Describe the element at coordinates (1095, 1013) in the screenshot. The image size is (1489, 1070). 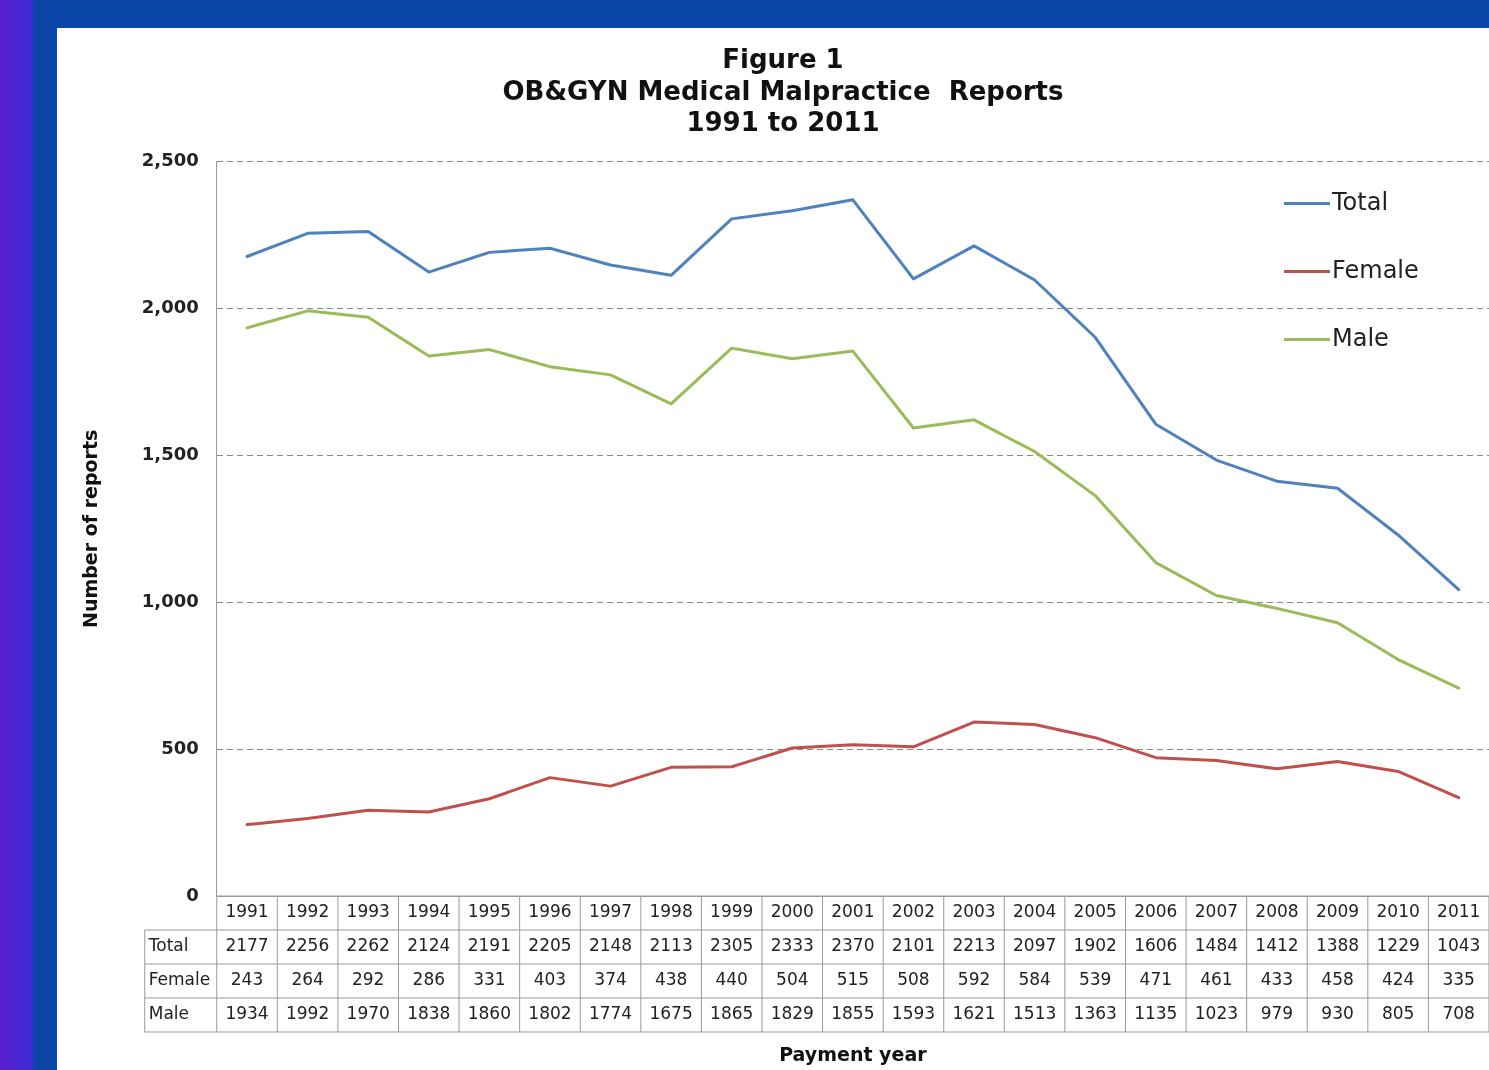
I see `data-label: 1363` at that location.